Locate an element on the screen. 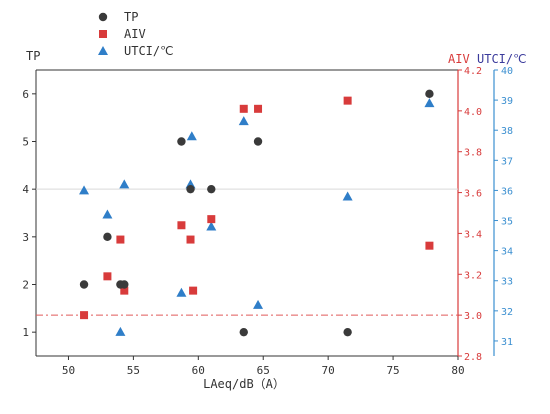 This screenshot has width=550, height=414. x-axis-label: LAeq/dB（A） is located at coordinates (244, 384).